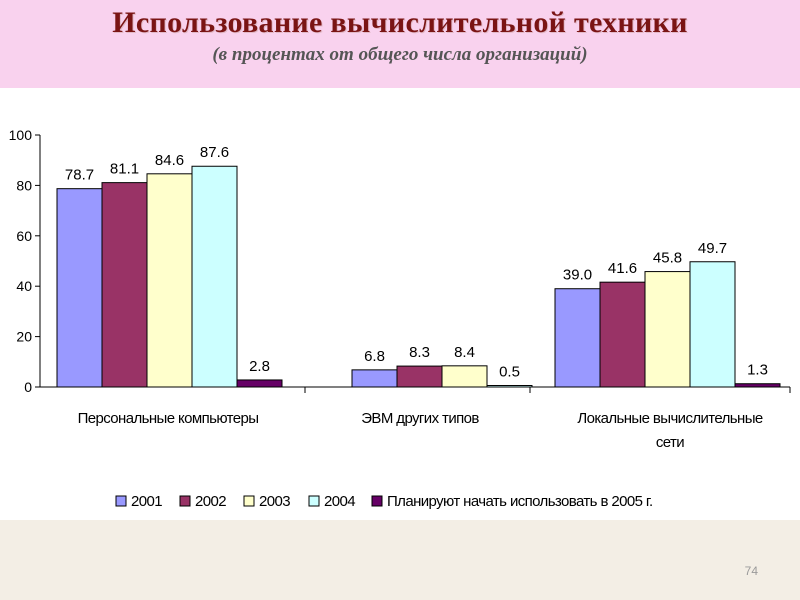  What do you see at coordinates (400, 22) in the screenshot?
I see `slide-title: Использование вычислительной техники` at bounding box center [400, 22].